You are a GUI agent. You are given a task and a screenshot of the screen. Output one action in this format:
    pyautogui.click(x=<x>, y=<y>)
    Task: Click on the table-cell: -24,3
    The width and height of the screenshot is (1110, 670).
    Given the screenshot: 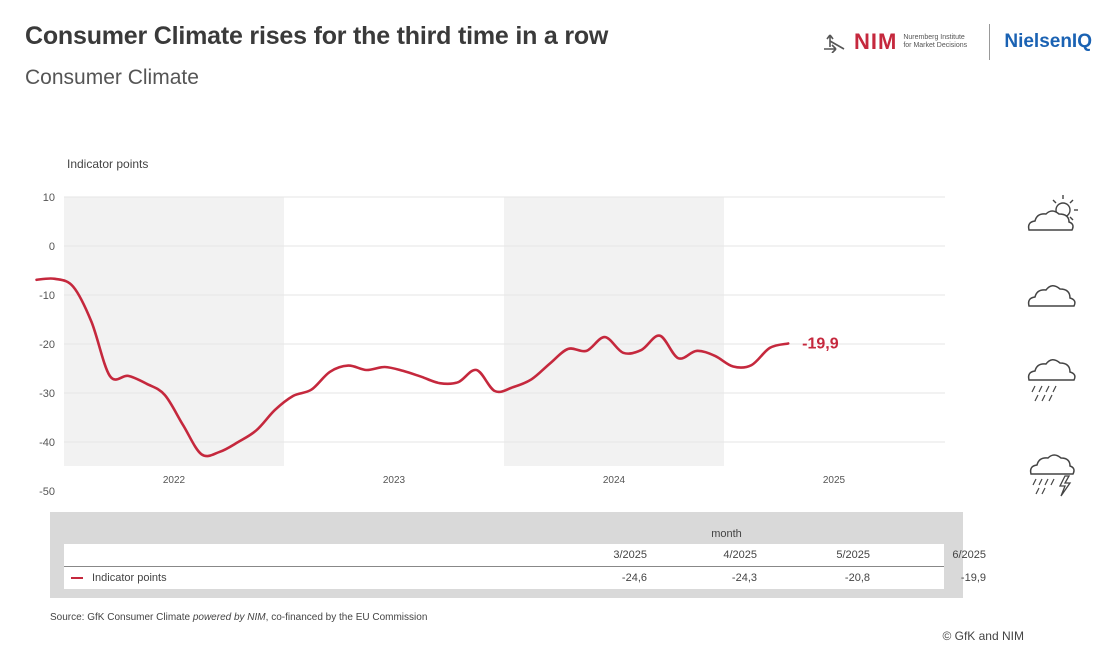 What is the action you would take?
    pyautogui.click(x=744, y=578)
    